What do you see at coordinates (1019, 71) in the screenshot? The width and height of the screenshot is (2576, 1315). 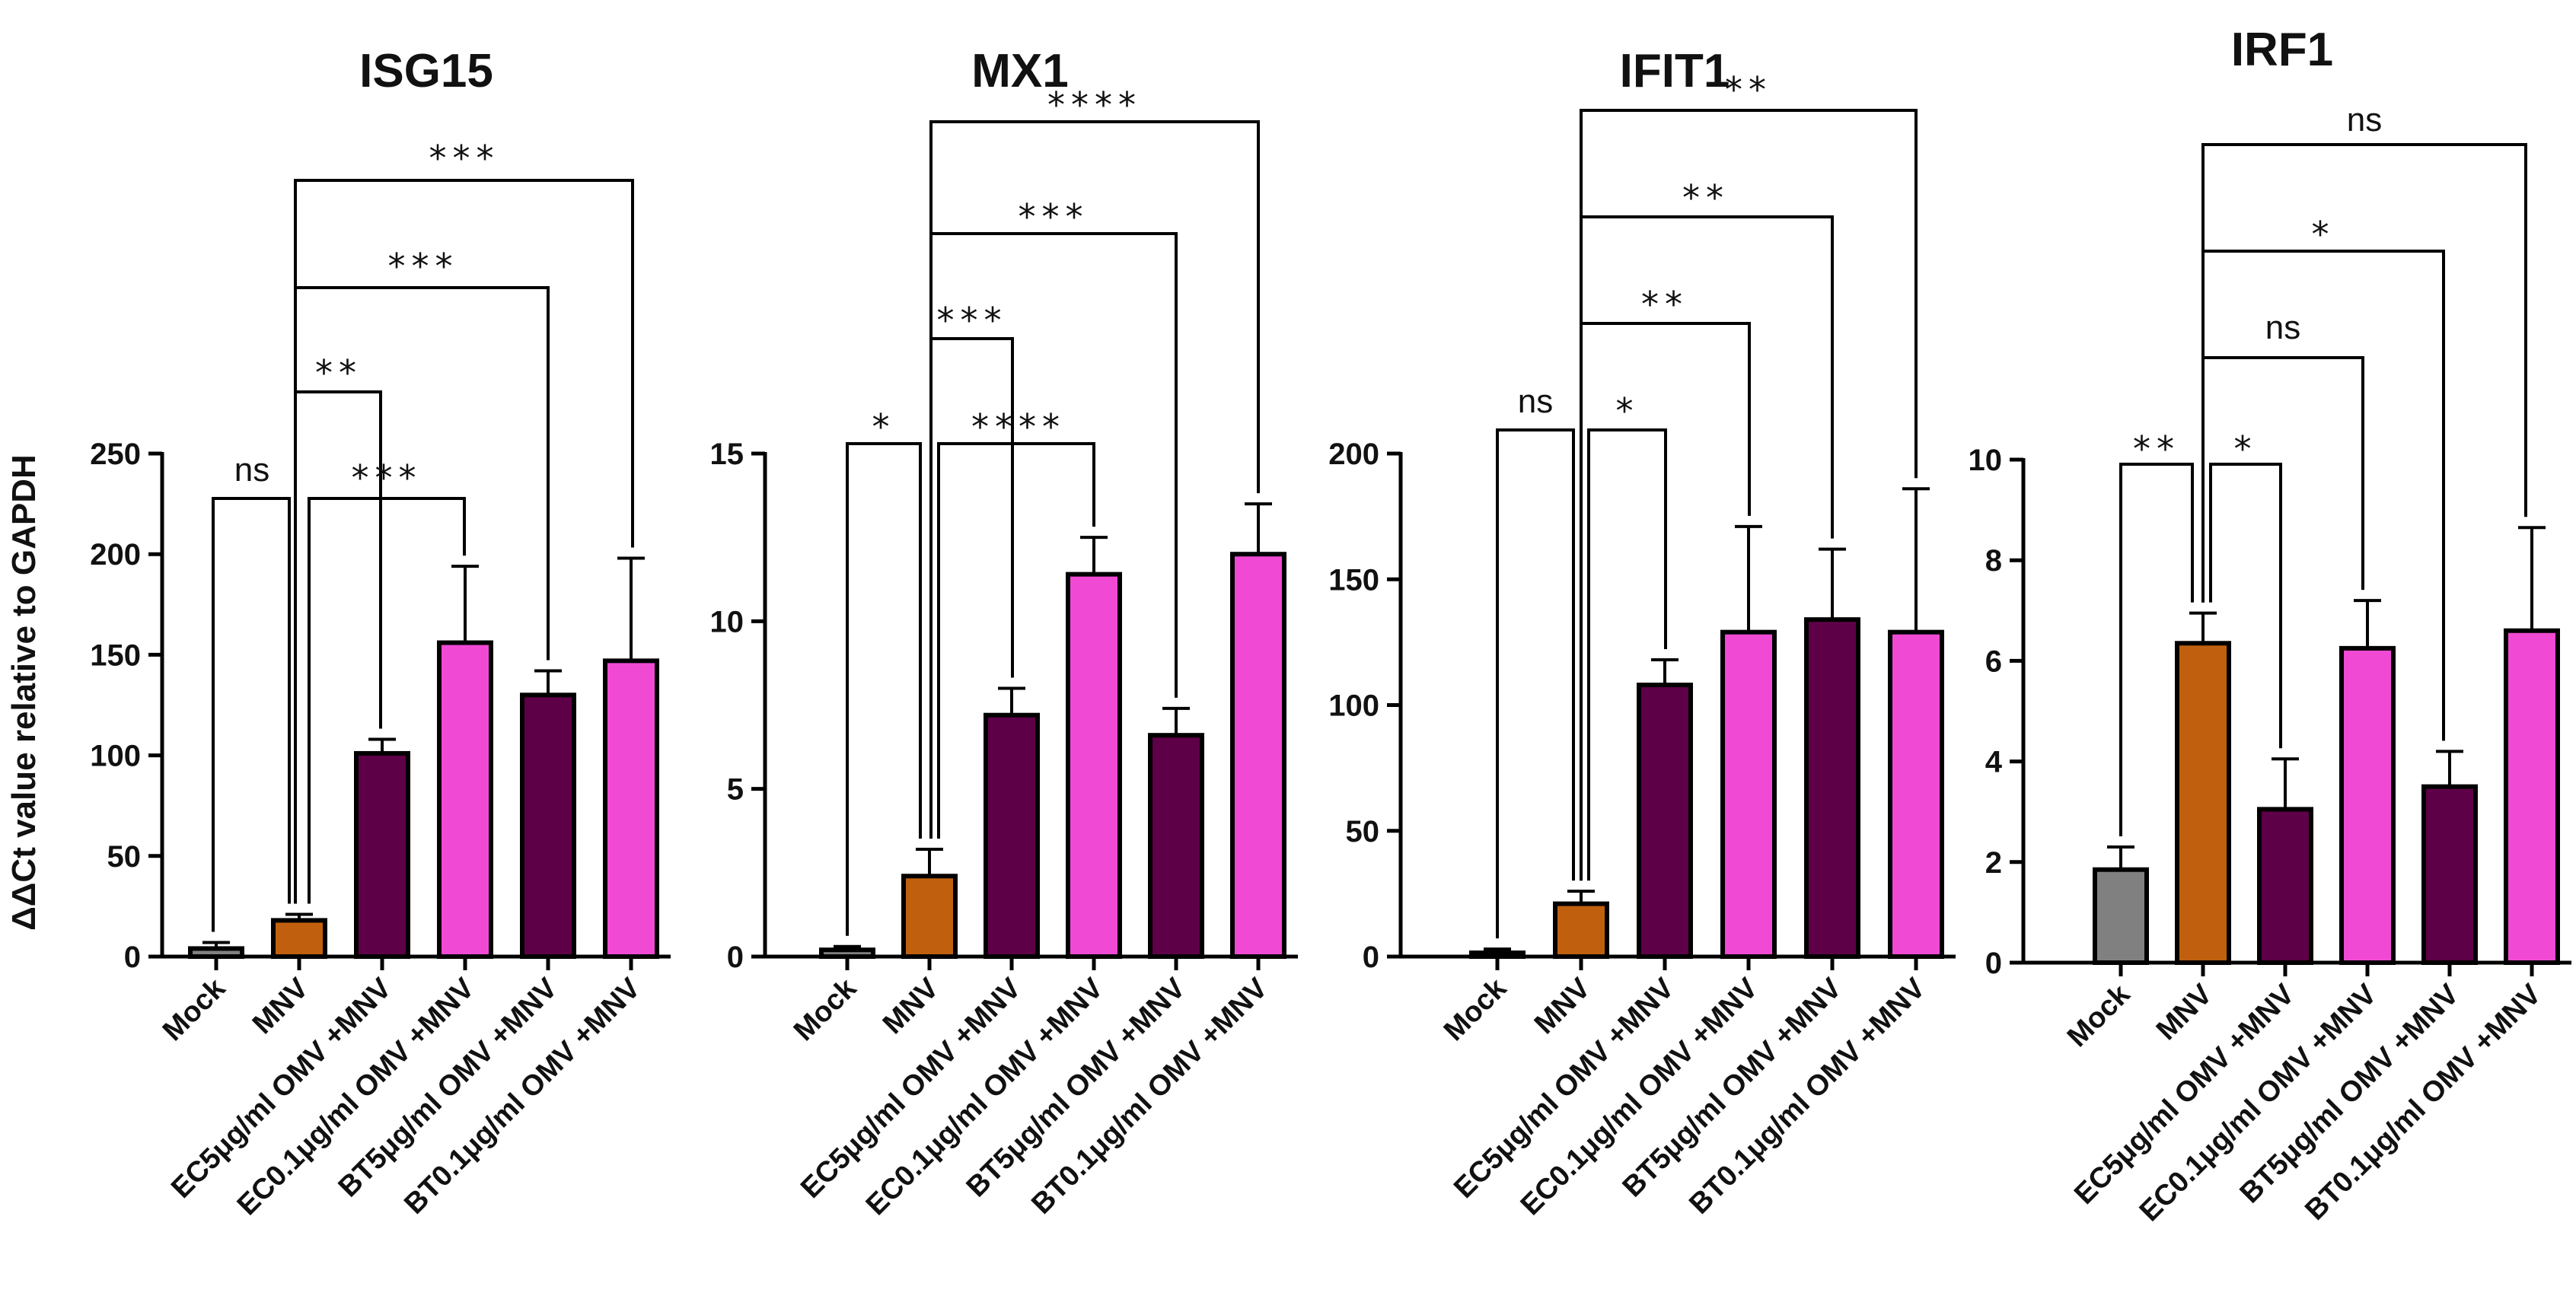 I see `panel-title: MX1` at bounding box center [1019, 71].